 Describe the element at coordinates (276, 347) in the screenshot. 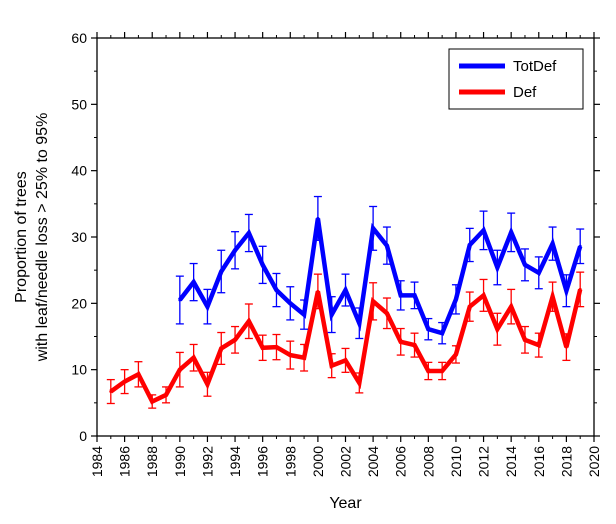

I see `def-point-1997` at that location.